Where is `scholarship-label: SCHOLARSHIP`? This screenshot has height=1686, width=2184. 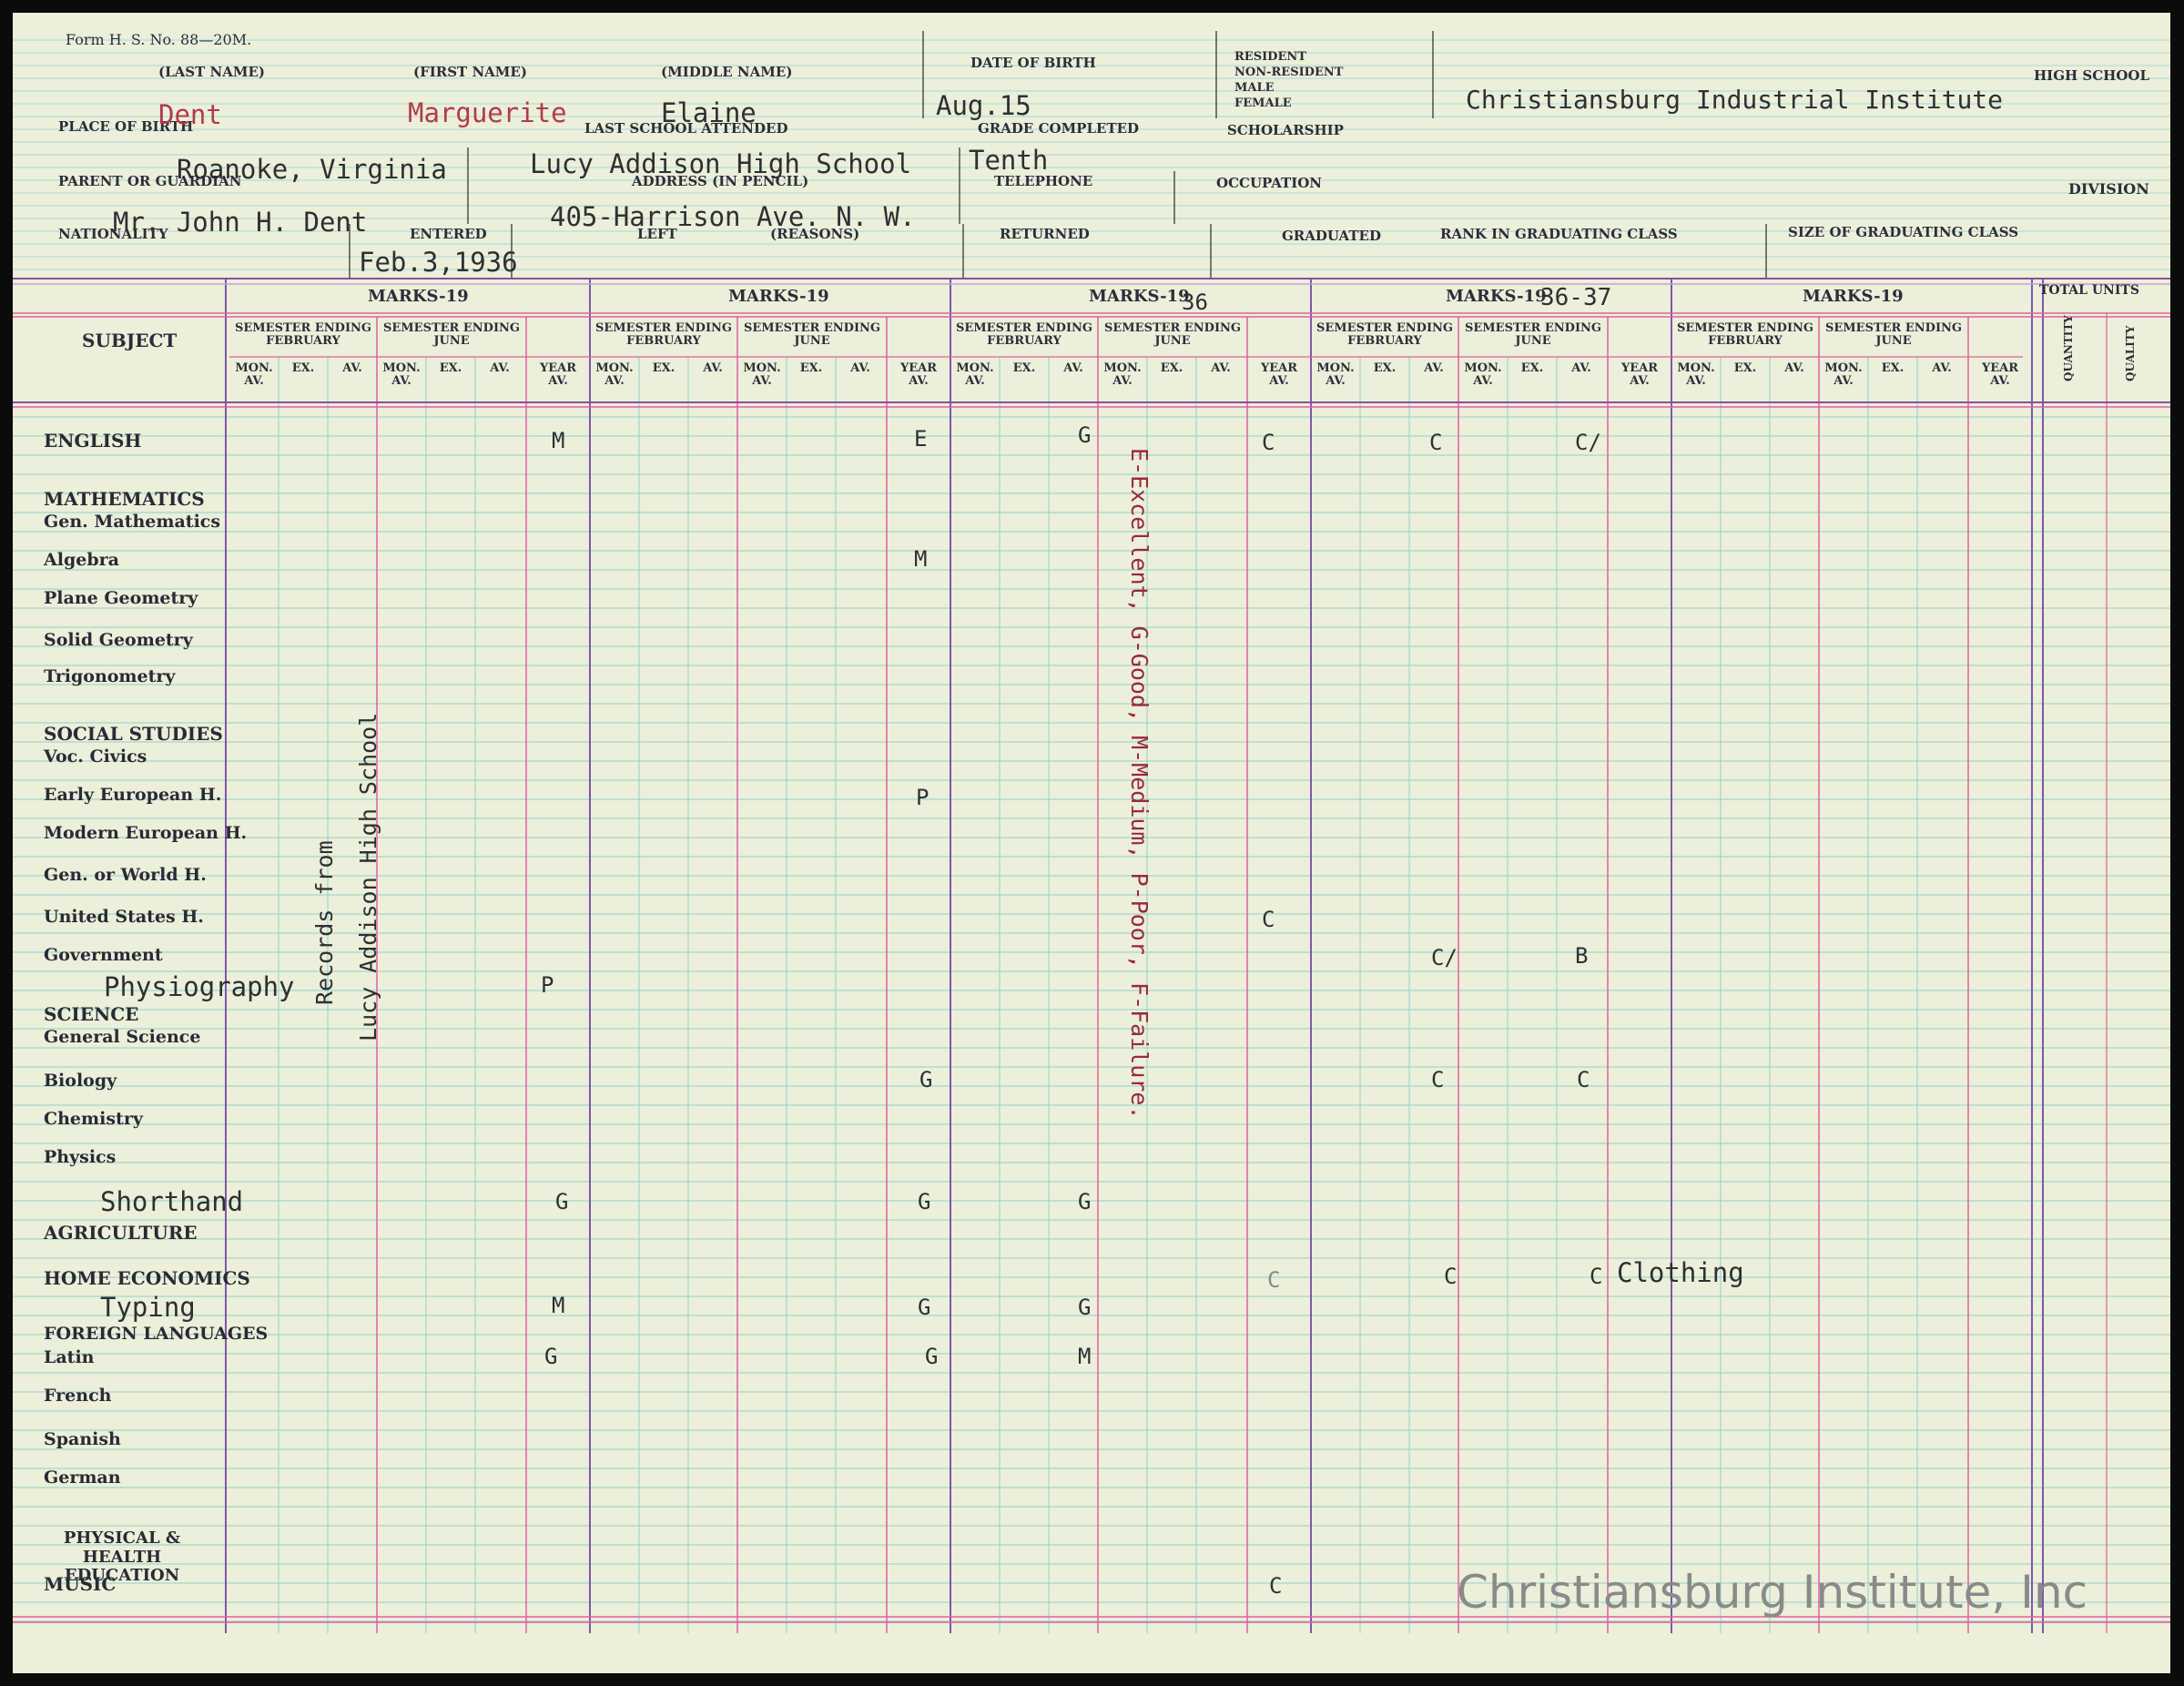
scholarship-label: SCHOLARSHIP is located at coordinates (1286, 130).